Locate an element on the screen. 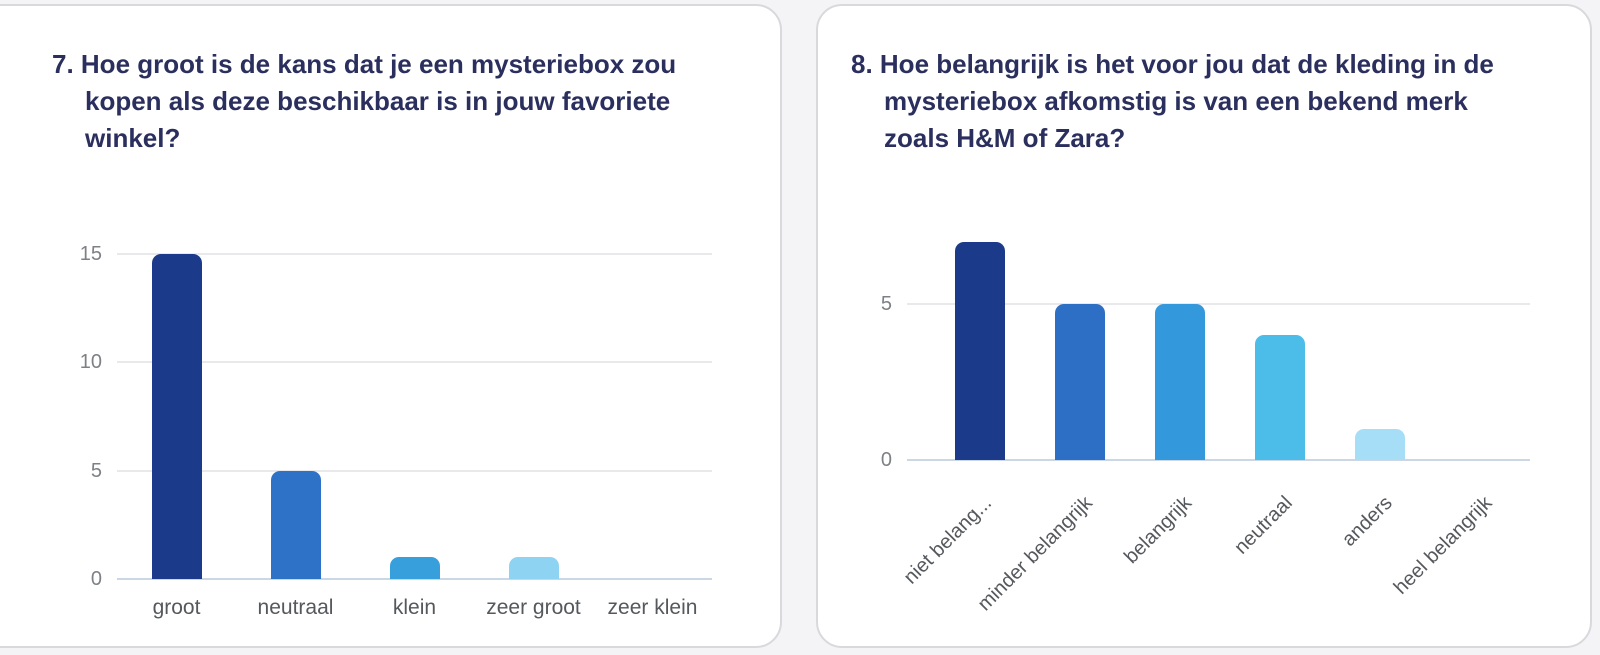 Image resolution: width=1600 pixels, height=655 pixels. x-axis-label: groot is located at coordinates (176, 607).